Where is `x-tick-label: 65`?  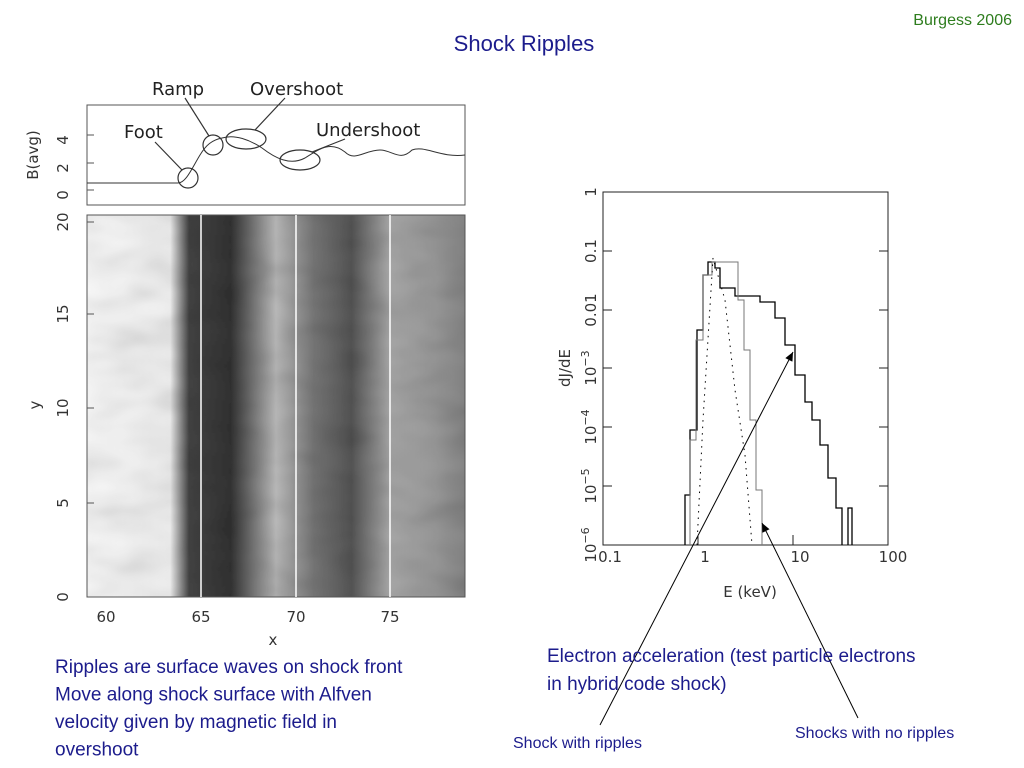
x-tick-label: 65 is located at coordinates (200, 617).